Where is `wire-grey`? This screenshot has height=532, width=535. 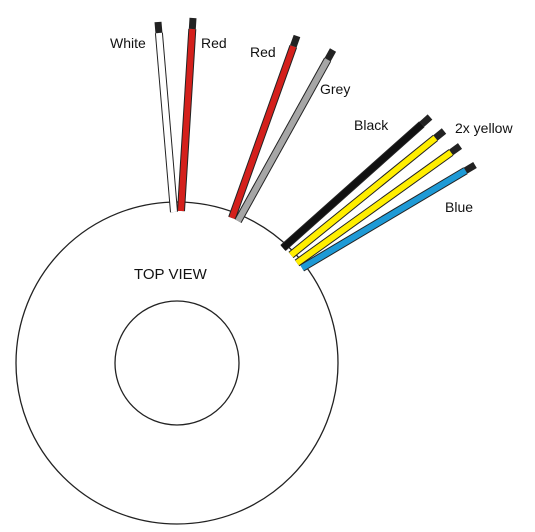 wire-grey is located at coordinates (283, 140).